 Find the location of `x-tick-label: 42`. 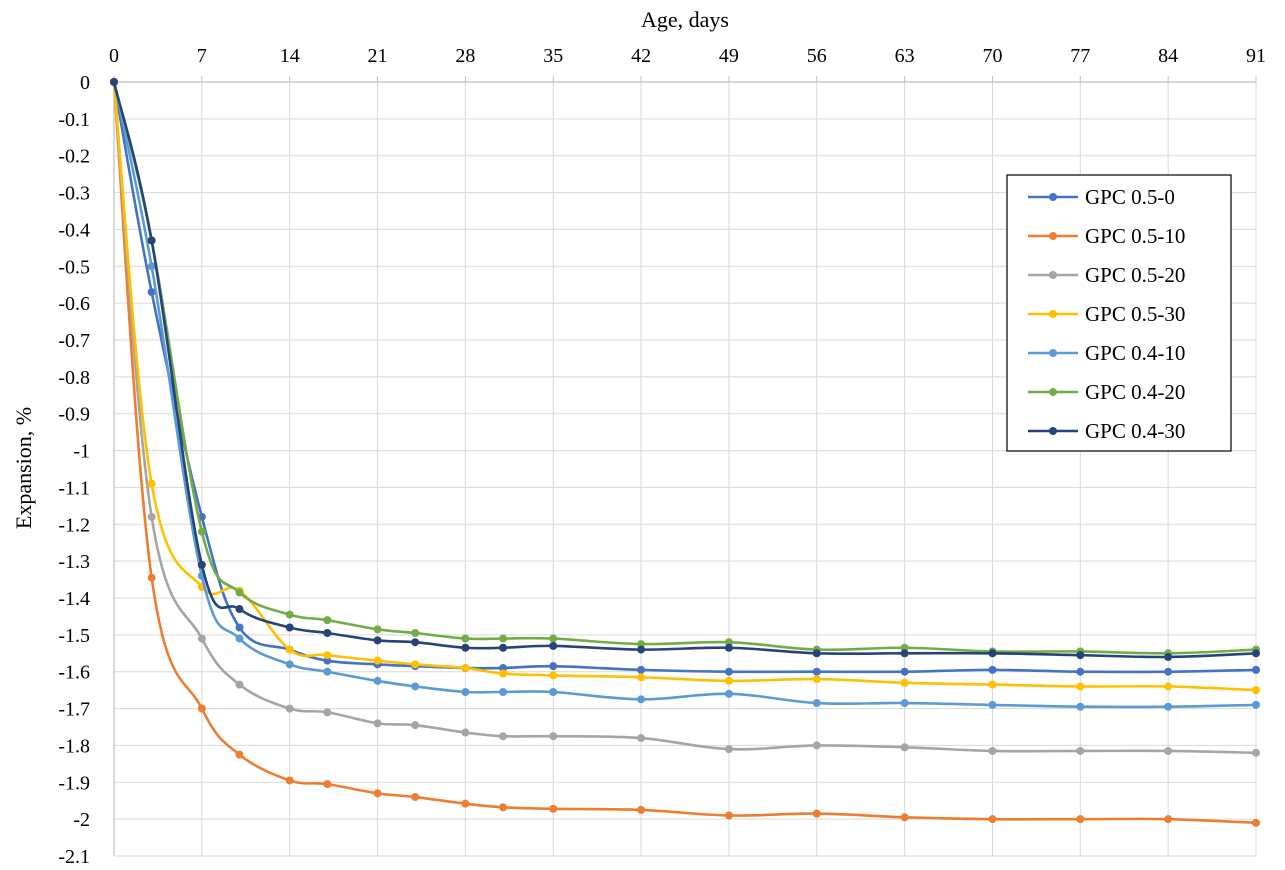

x-tick-label: 42 is located at coordinates (641, 56).